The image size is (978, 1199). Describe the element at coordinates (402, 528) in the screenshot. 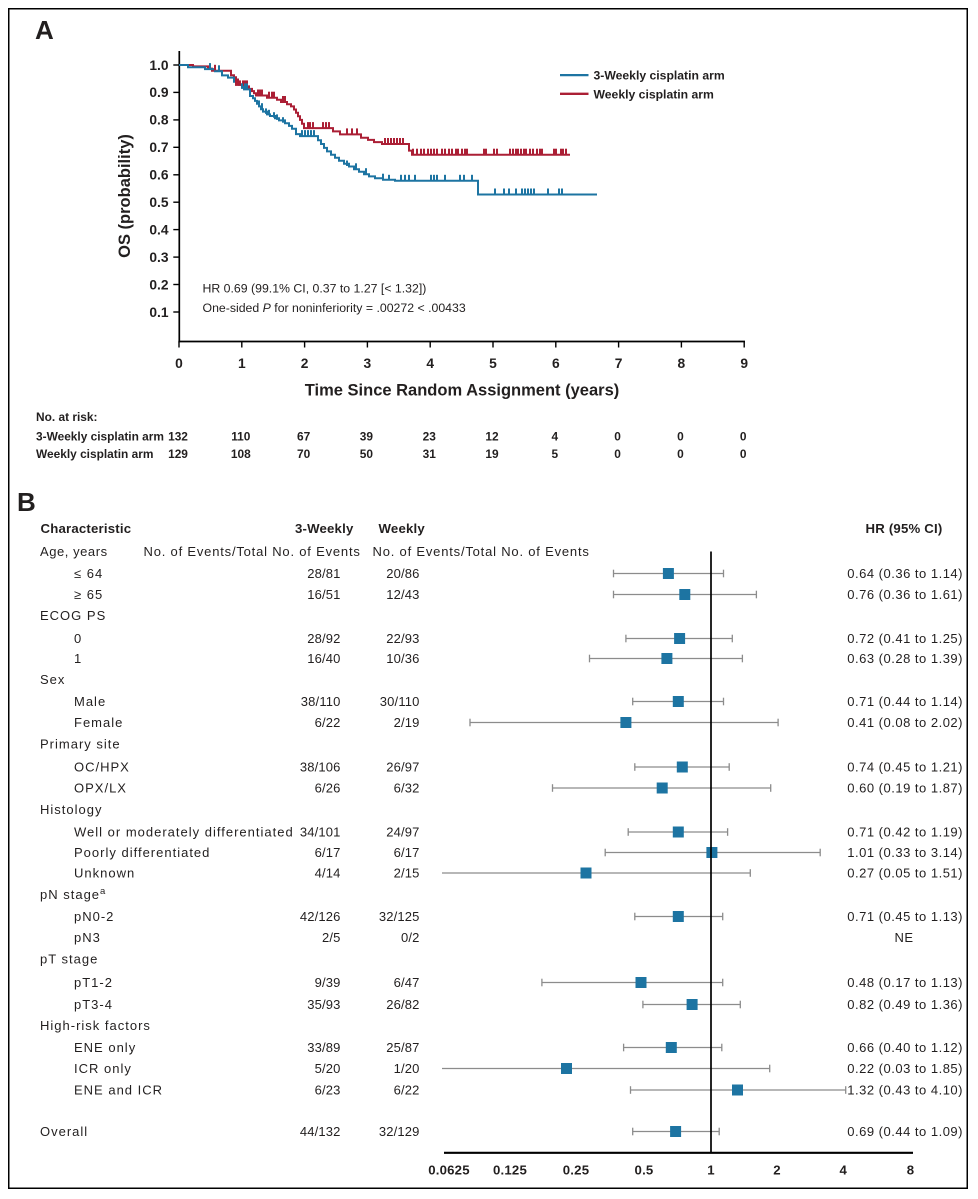

I see `svg-text: Weekly` at that location.